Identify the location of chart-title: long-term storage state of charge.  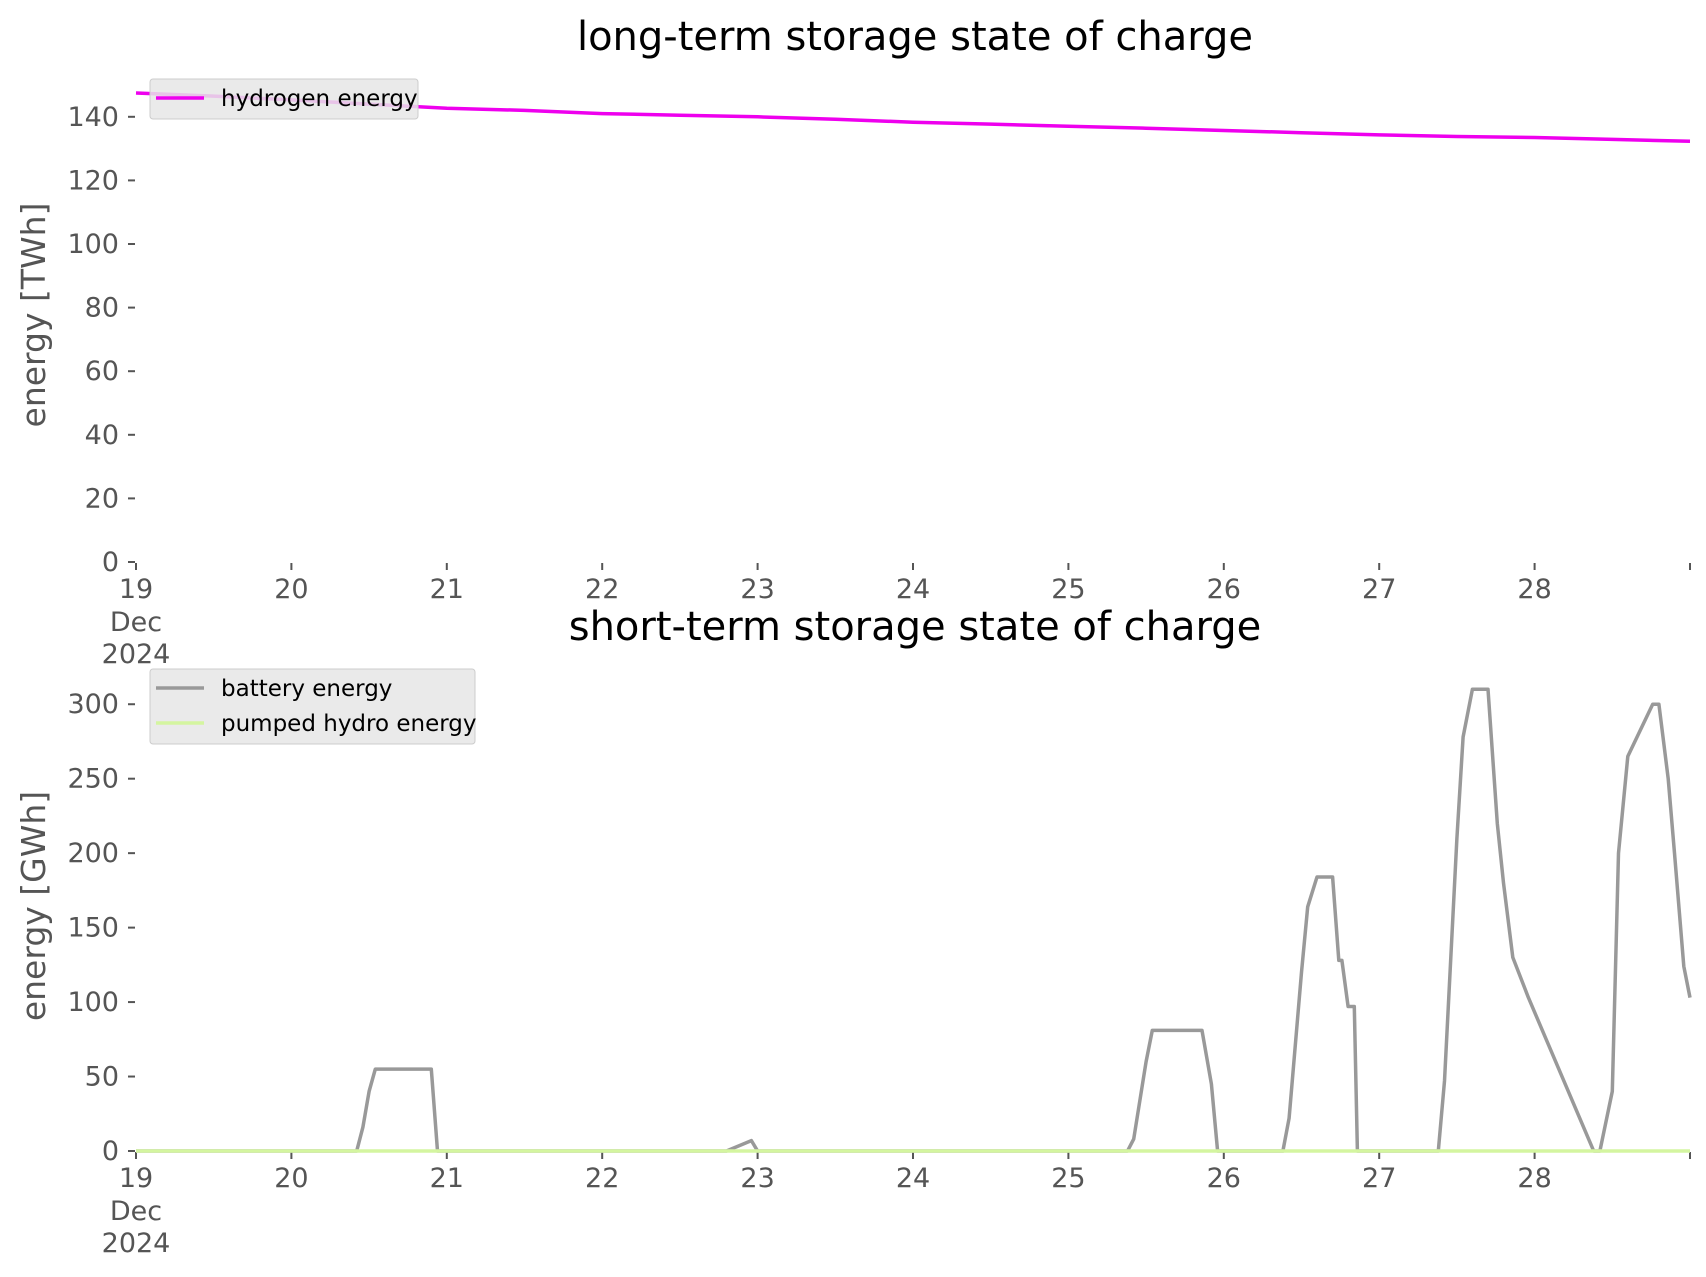
(915, 37).